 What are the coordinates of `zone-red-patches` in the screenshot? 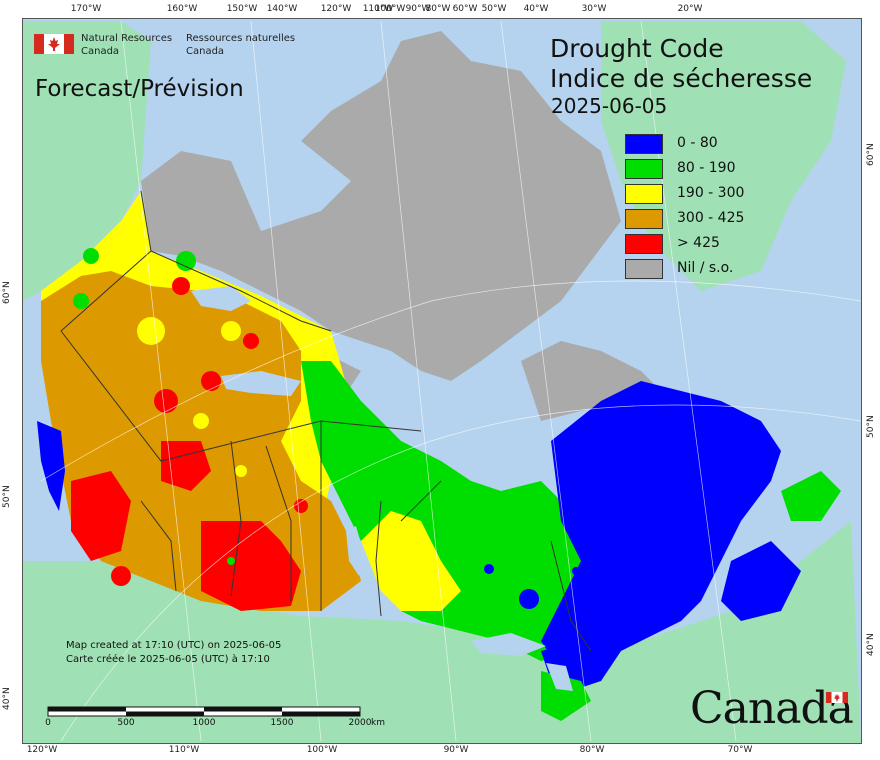 It's located at (189, 444).